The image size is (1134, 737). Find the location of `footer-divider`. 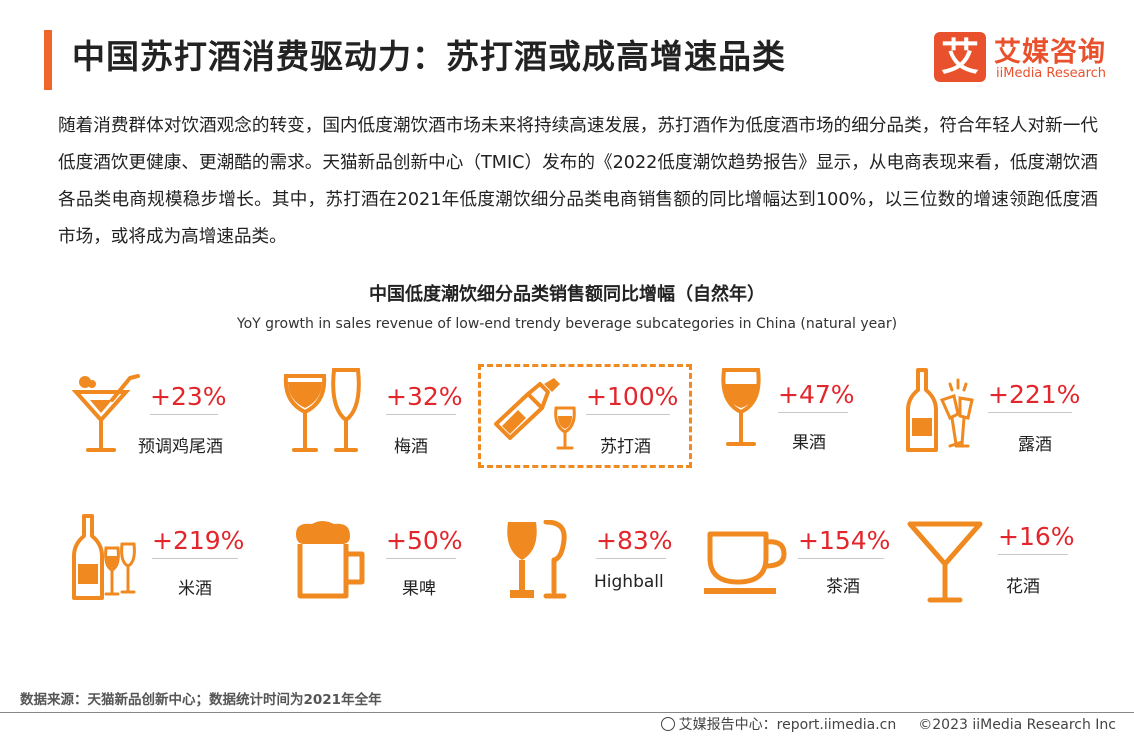

footer-divider is located at coordinates (567, 712).